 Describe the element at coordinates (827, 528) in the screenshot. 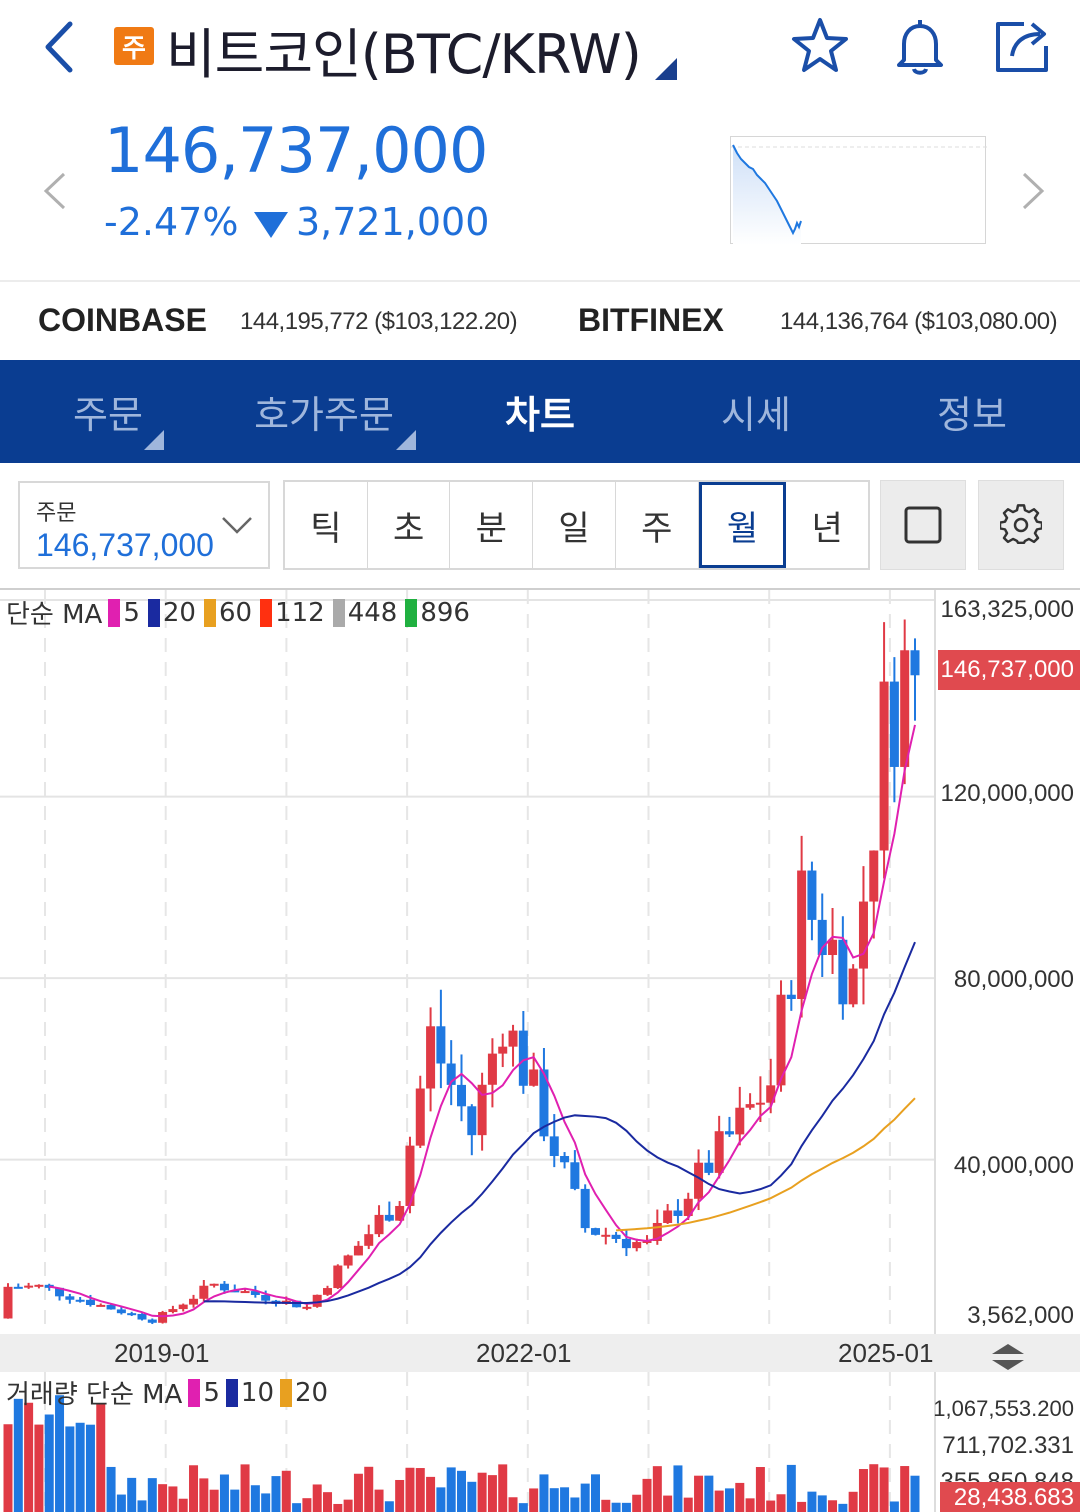

I see `period-year: 년` at that location.